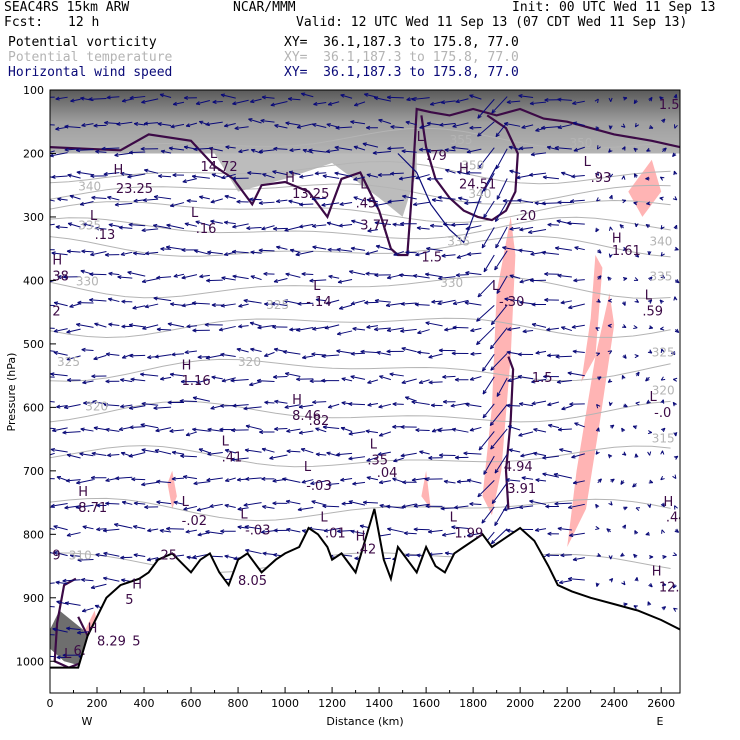 This screenshot has height=740, width=740. I want to click on theta-contour, so click(360, 211).